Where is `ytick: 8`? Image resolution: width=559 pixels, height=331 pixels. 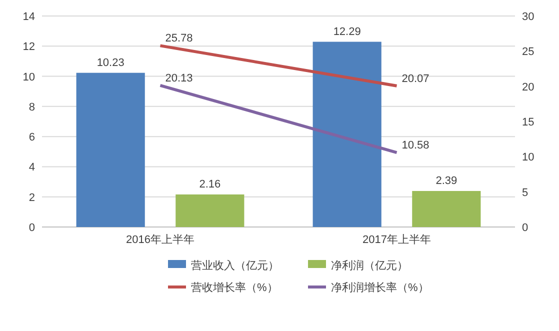 ytick: 8 is located at coordinates (31, 107).